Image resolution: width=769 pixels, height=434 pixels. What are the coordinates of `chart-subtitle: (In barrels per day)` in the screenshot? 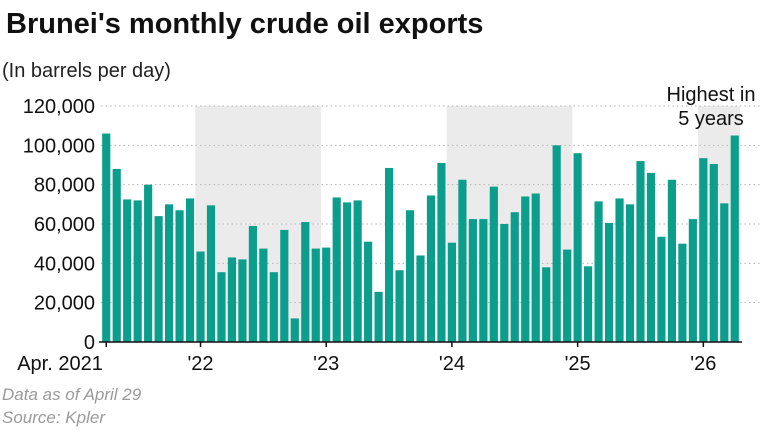 It's located at (86, 71).